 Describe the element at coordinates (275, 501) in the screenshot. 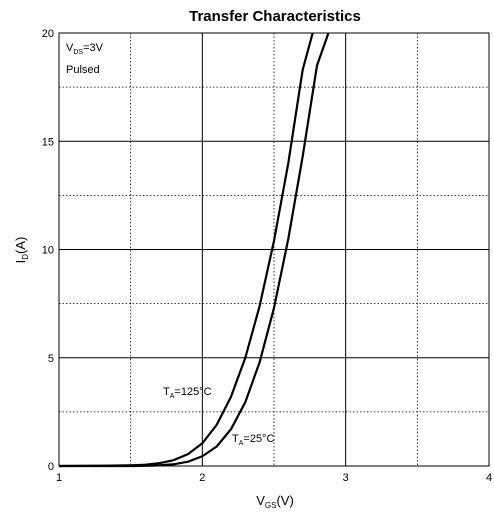

I see `x-axis-label: VGS(V)` at that location.